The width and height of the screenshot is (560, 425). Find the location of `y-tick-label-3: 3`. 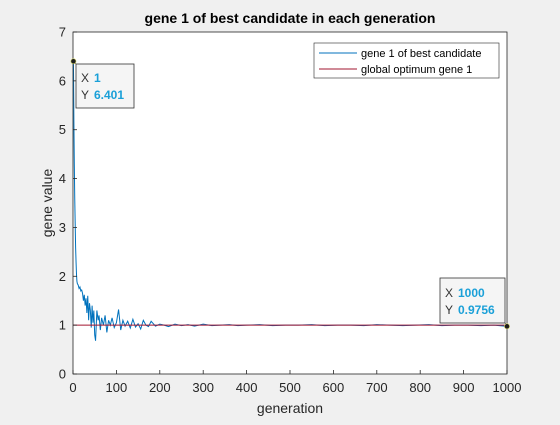

y-tick-label-3: 3 is located at coordinates (62, 227).